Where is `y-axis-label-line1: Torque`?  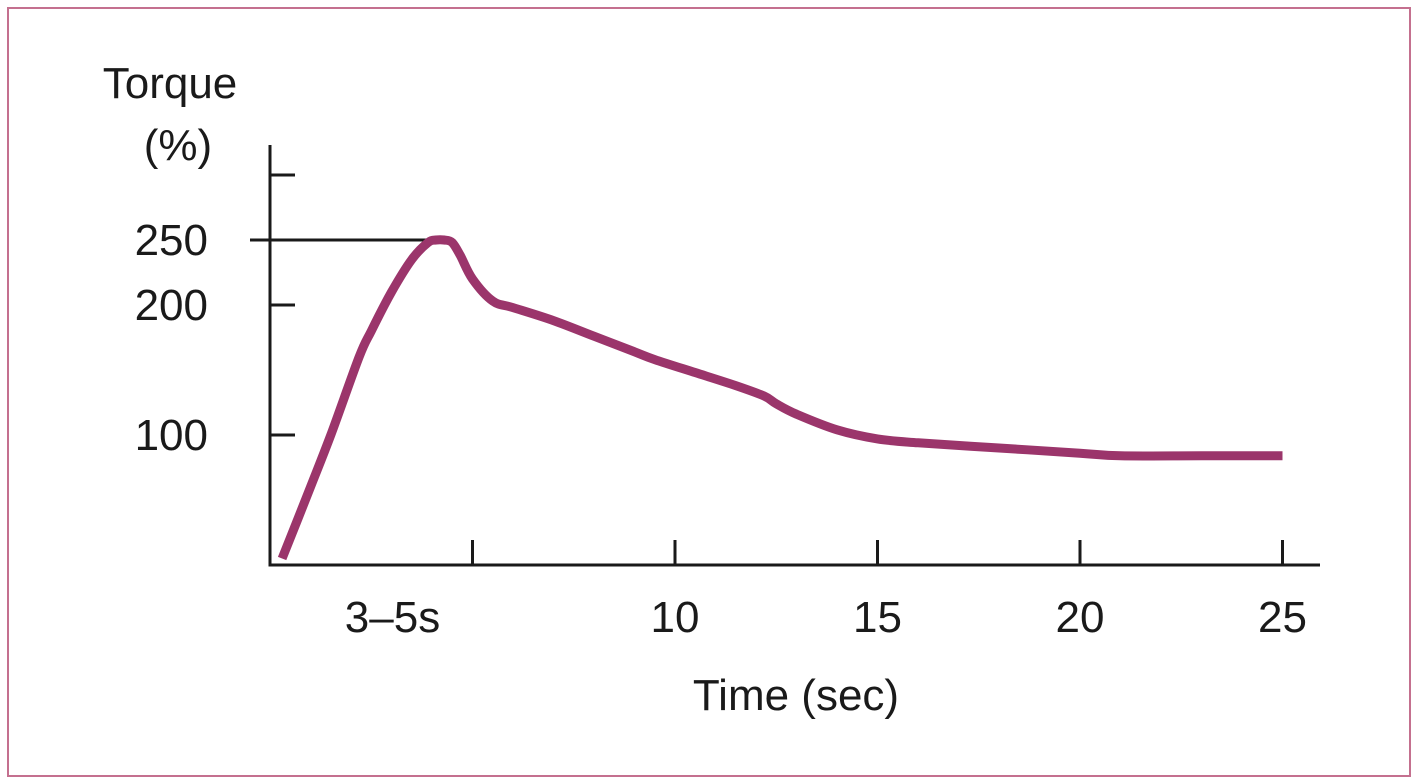
y-axis-label-line1: Torque is located at coordinates (170, 83).